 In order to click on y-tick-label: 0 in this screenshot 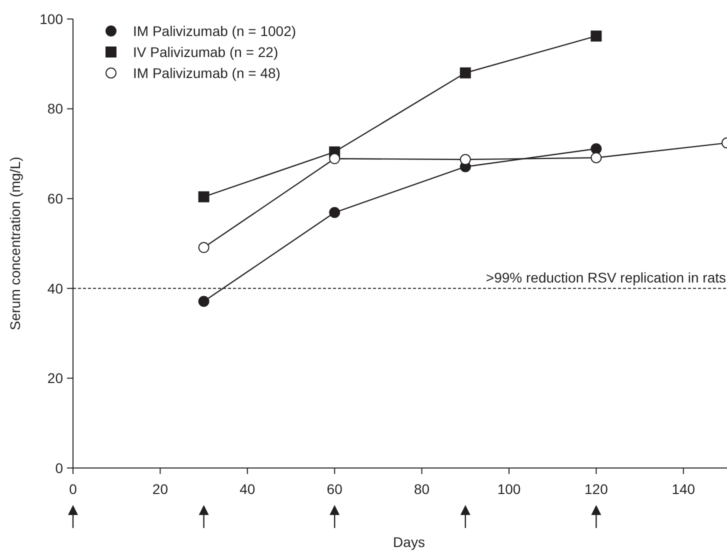, I will do `click(59, 468)`.